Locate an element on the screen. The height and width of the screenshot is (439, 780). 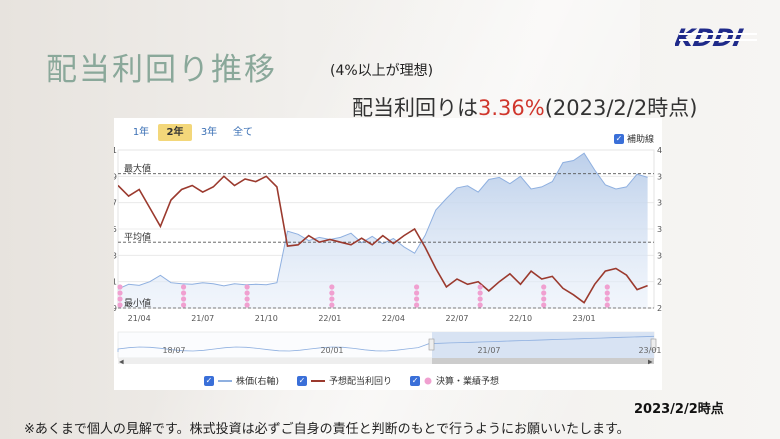
logo-stripe is located at coordinates (718, 34).